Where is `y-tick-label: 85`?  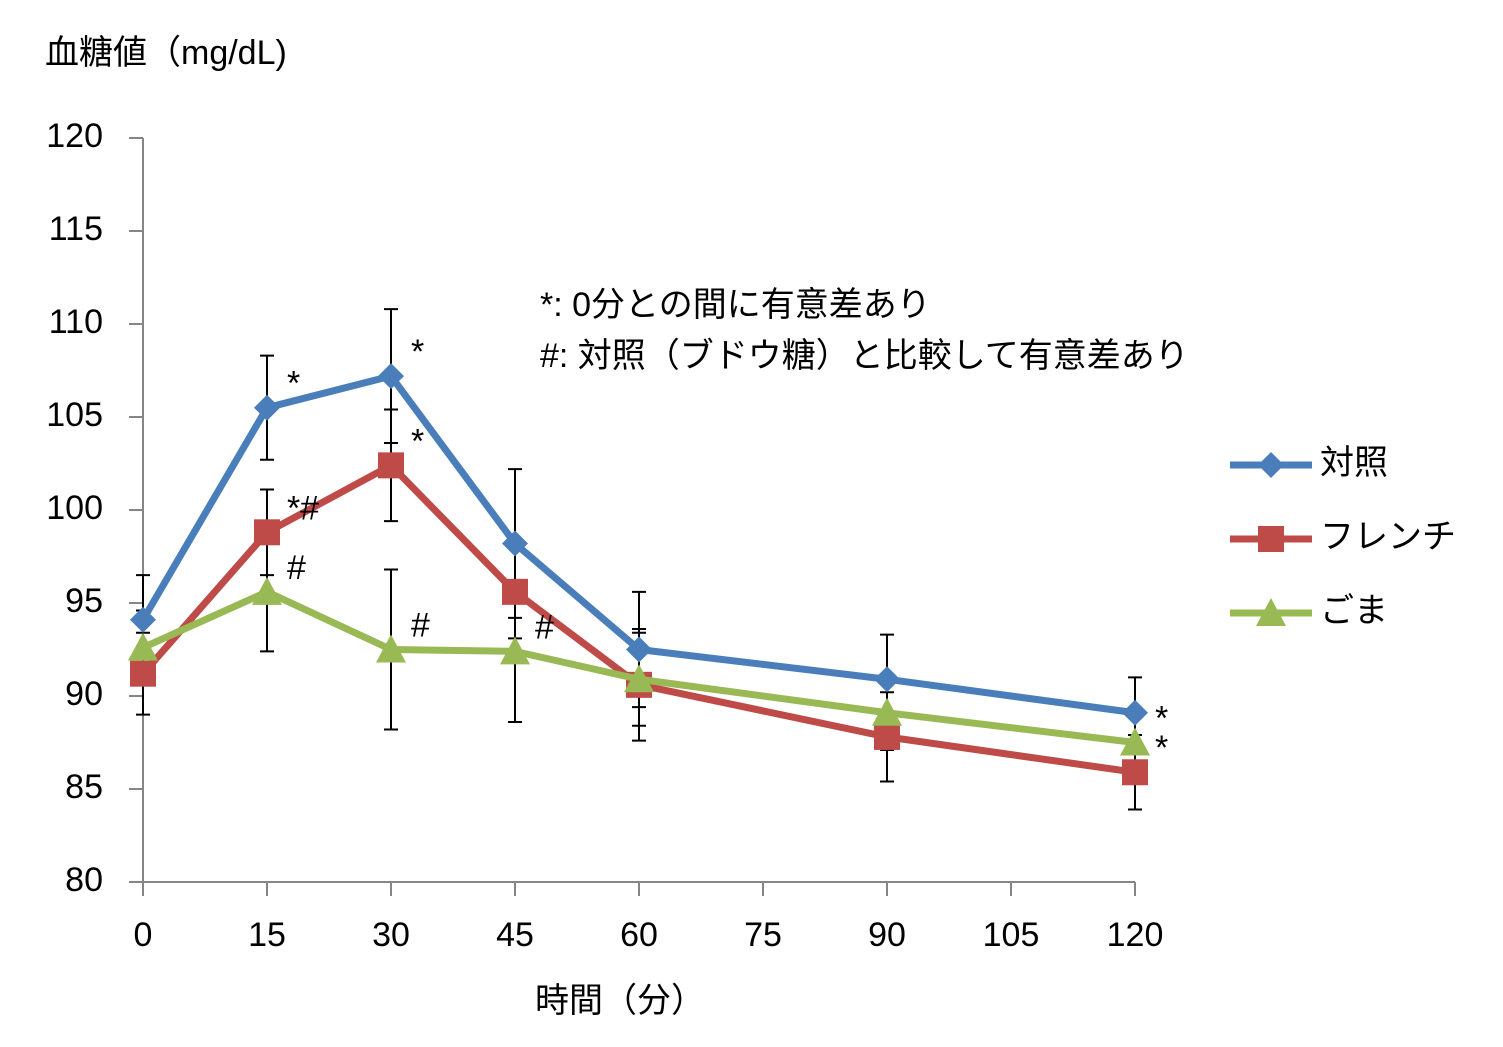
y-tick-label: 85 is located at coordinates (84, 787).